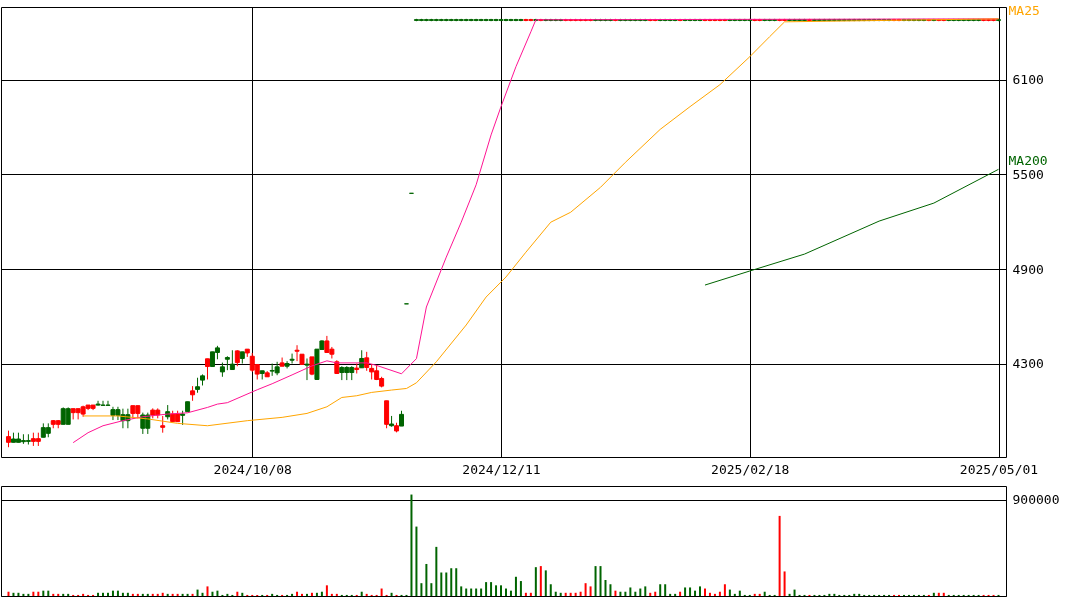 Image resolution: width=1065 pixels, height=600 pixels. I want to click on y-tick-label: 4300, so click(1028, 364).